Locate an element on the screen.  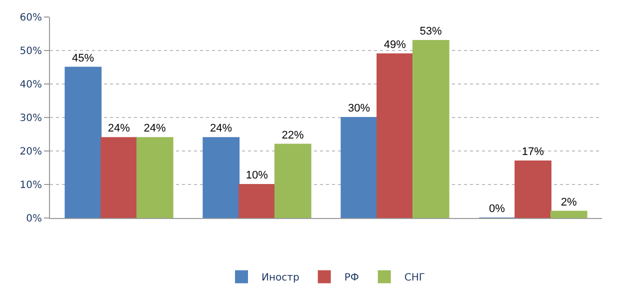
data-label: 30% is located at coordinates (359, 108).